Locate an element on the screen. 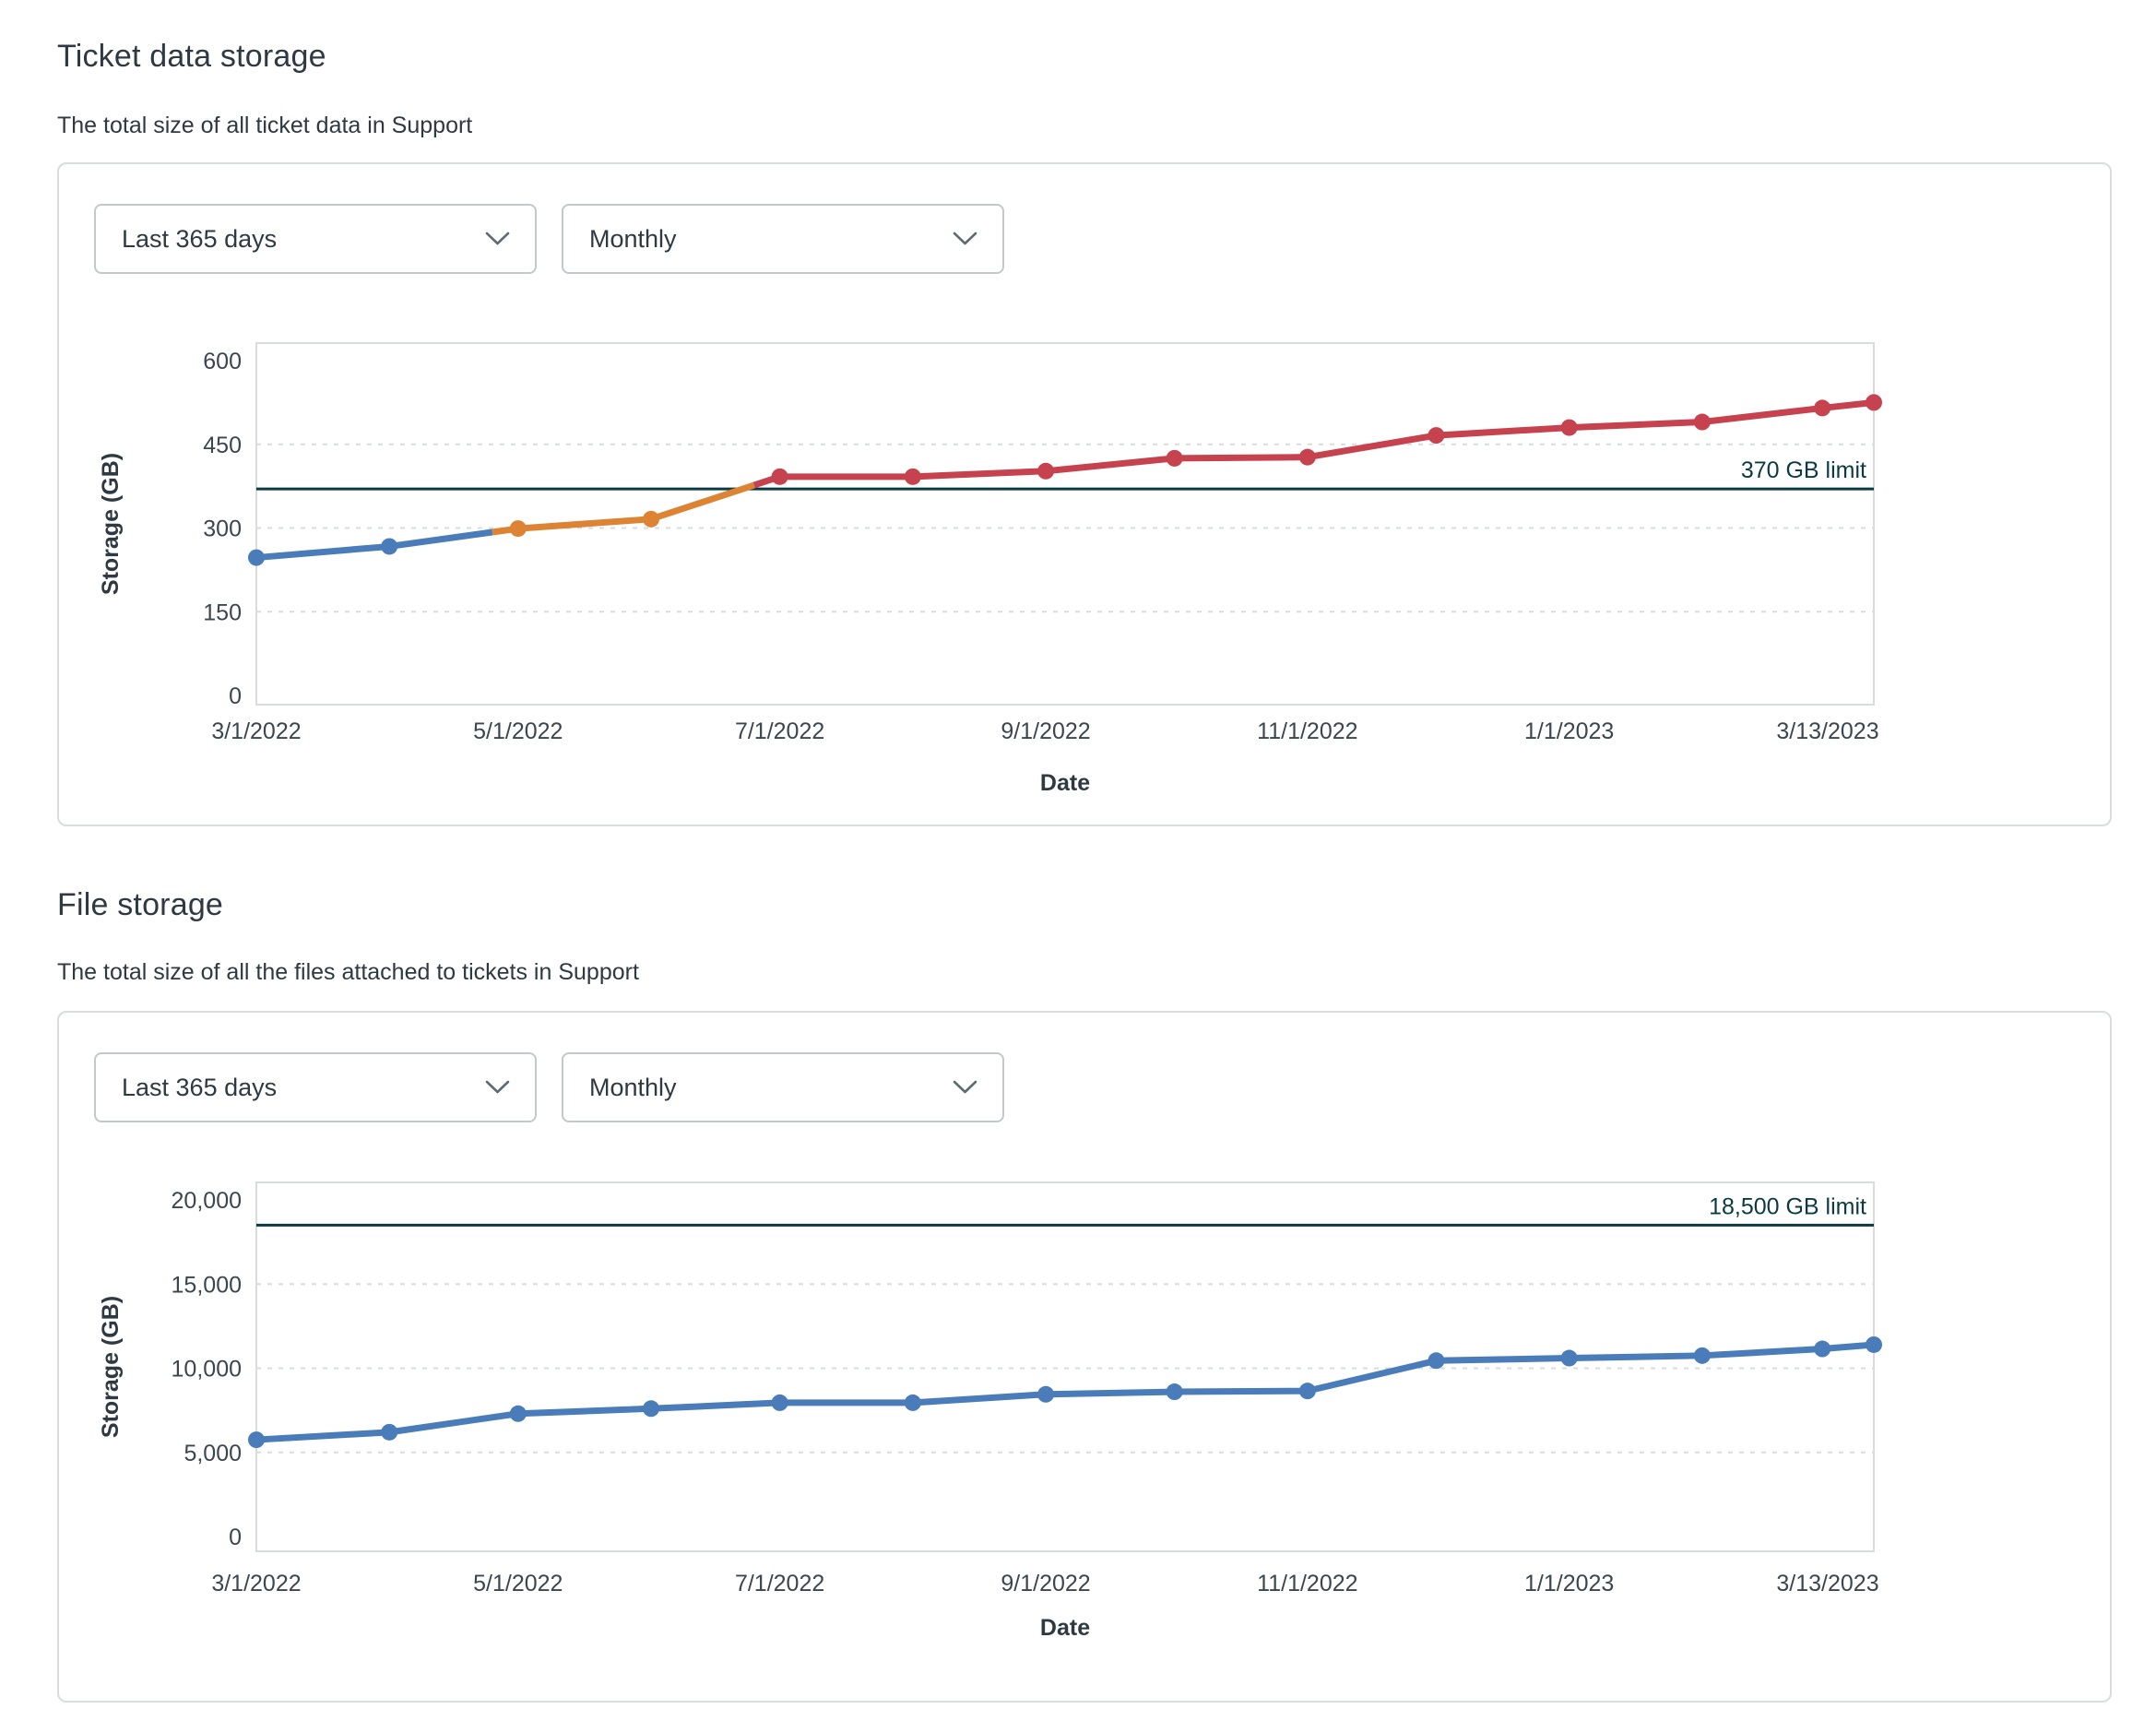 Image resolution: width=2156 pixels, height=1721 pixels. limit-label: 18,500 GB limit is located at coordinates (1788, 1206).